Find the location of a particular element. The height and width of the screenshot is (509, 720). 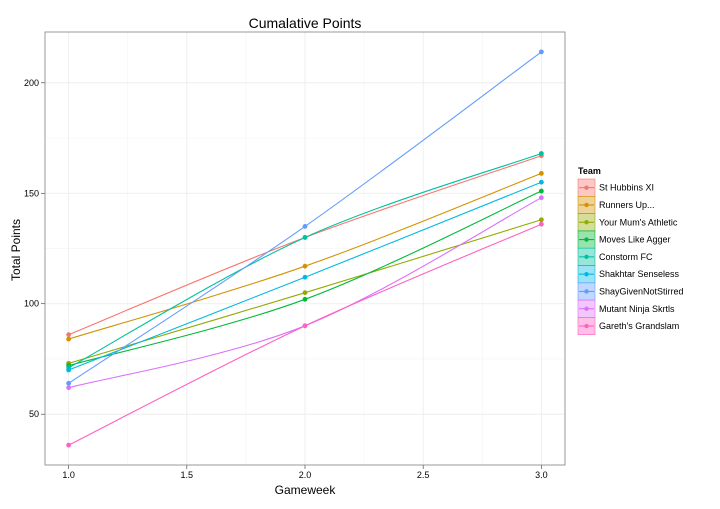

chart-title: Cumalative Points is located at coordinates (305, 23).